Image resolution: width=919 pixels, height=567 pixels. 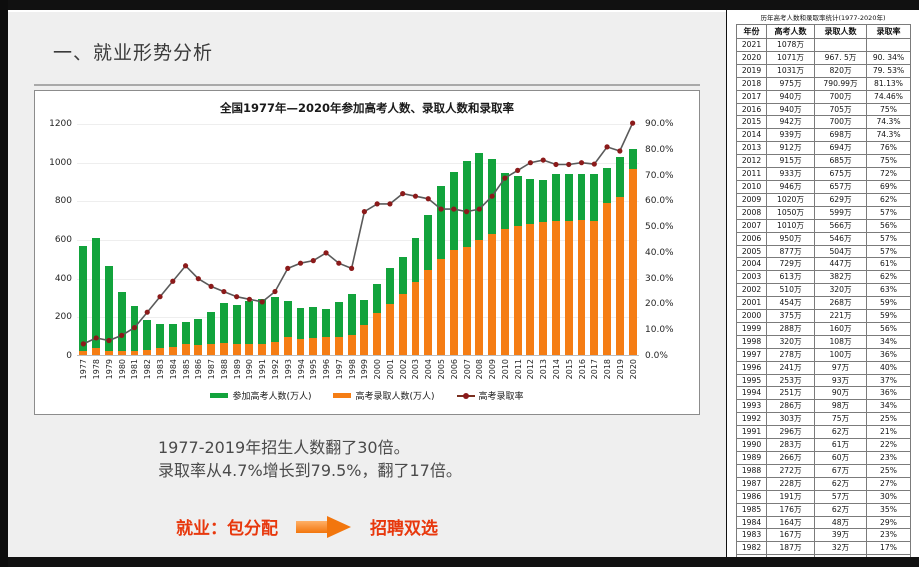 I want to click on table-cell: 975万, so click(x=790, y=83).